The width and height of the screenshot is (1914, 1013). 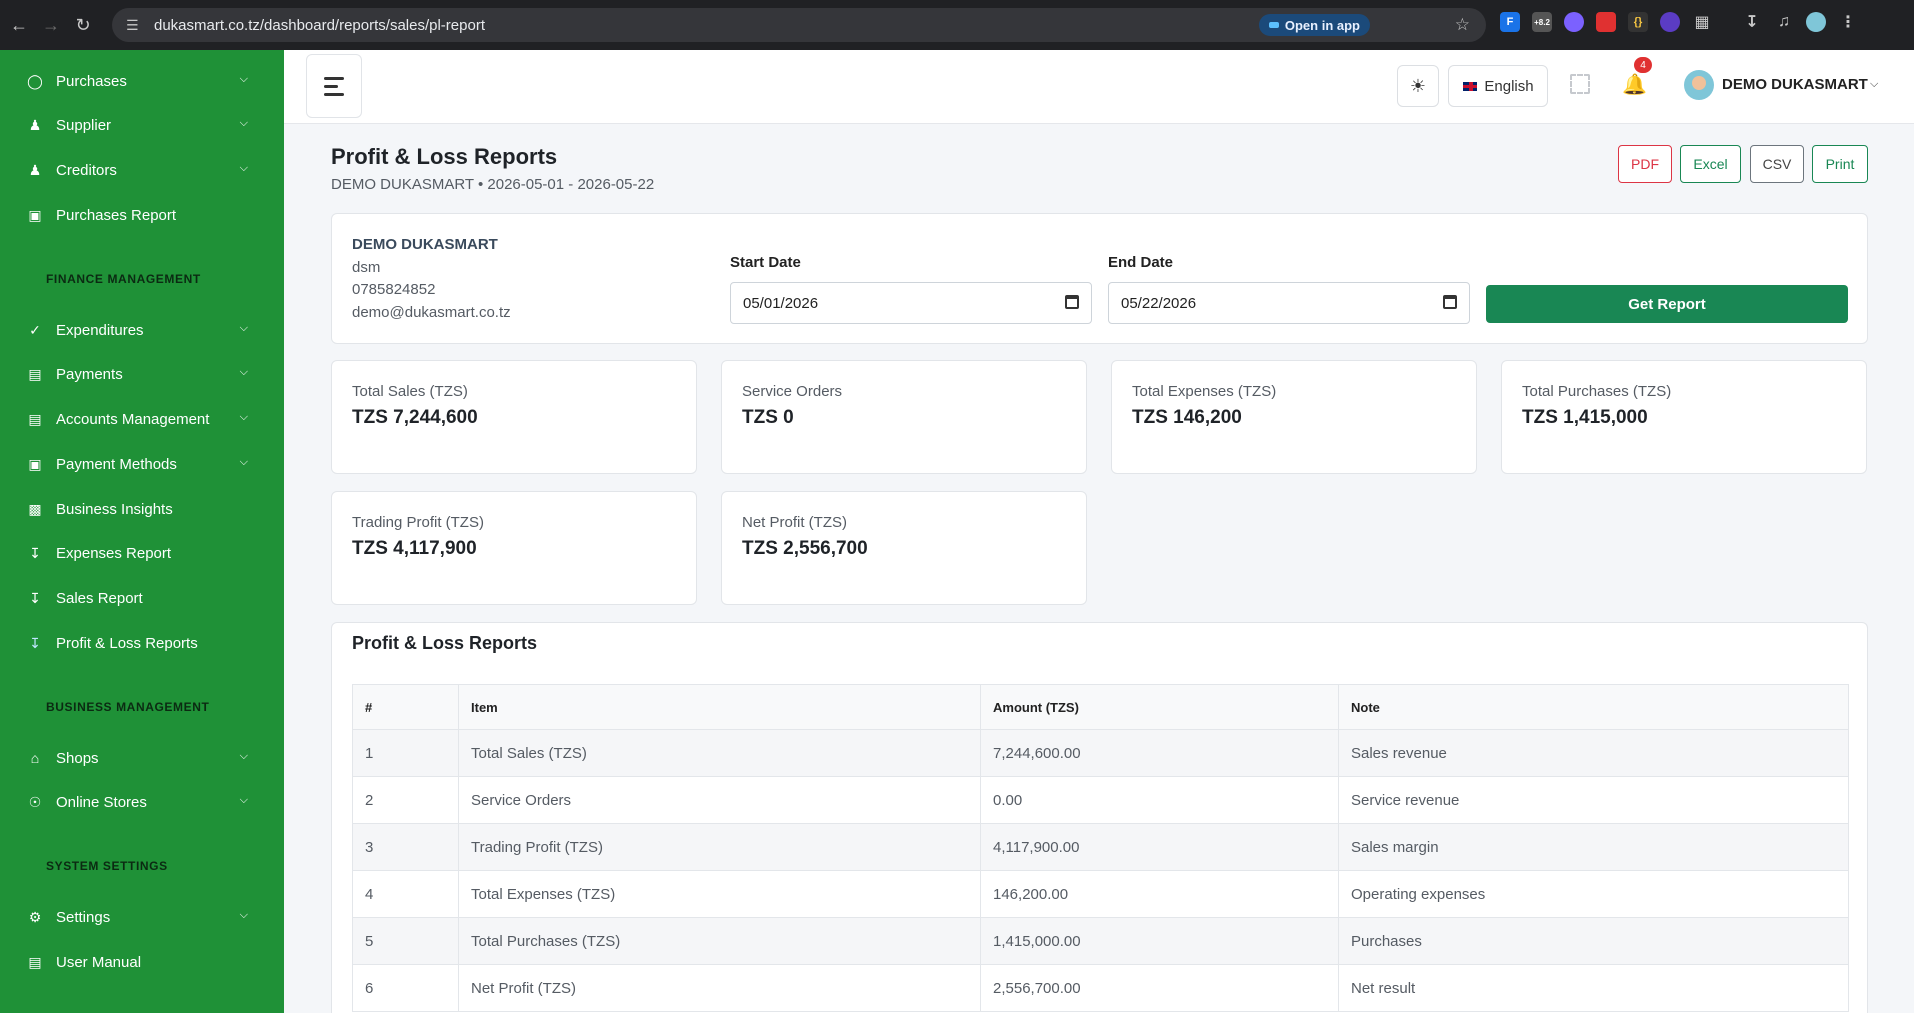 I want to click on fullscreen-icon, so click(x=1580, y=84).